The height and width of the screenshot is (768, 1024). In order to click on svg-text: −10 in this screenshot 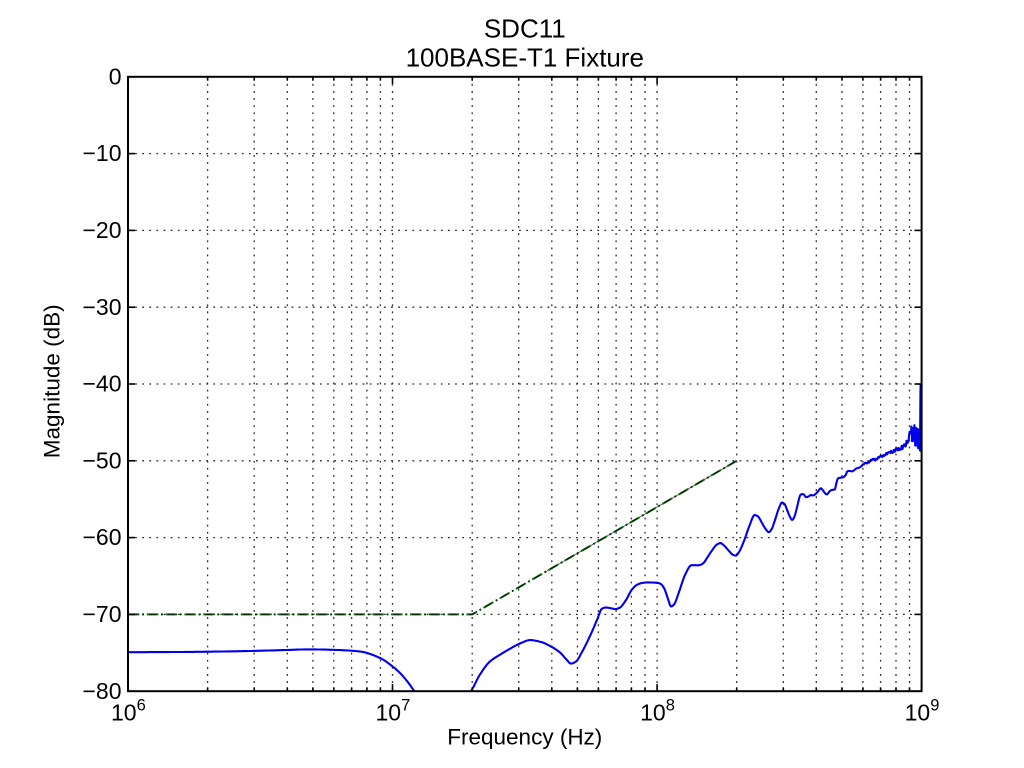, I will do `click(101, 153)`.